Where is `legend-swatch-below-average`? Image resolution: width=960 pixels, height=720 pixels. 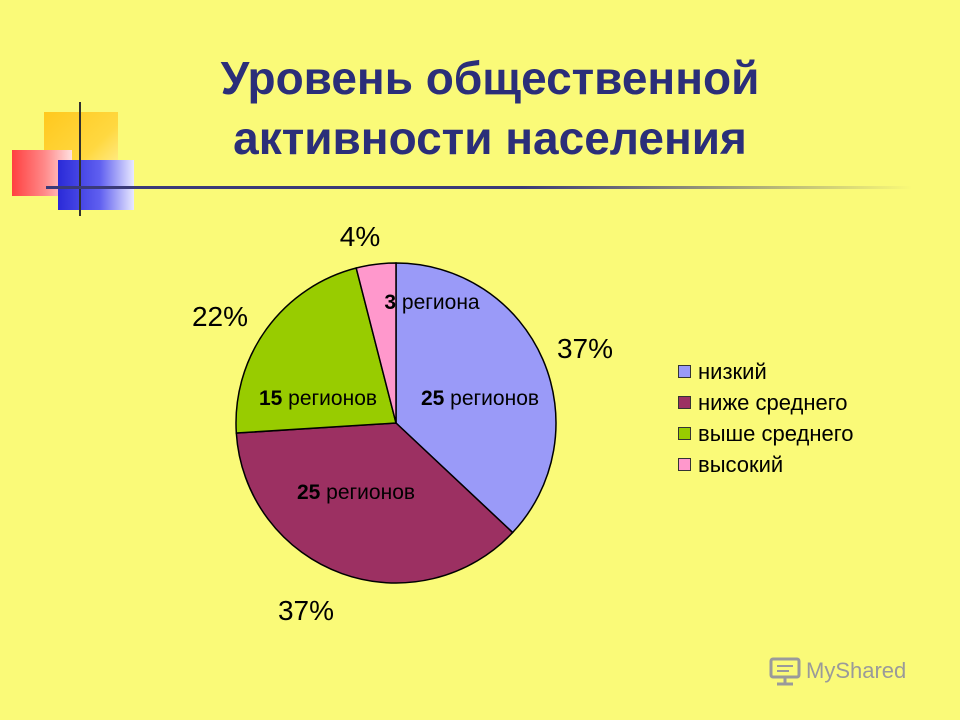 legend-swatch-below-average is located at coordinates (684, 402).